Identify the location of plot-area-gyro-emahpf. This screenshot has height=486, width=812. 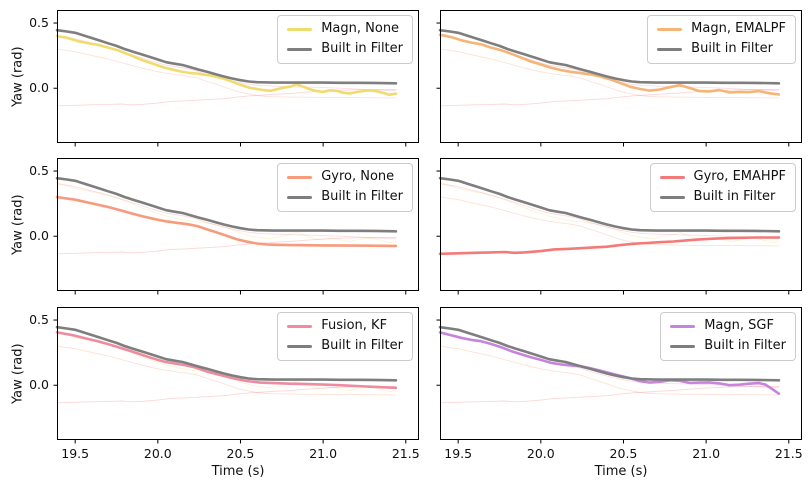
(619, 226).